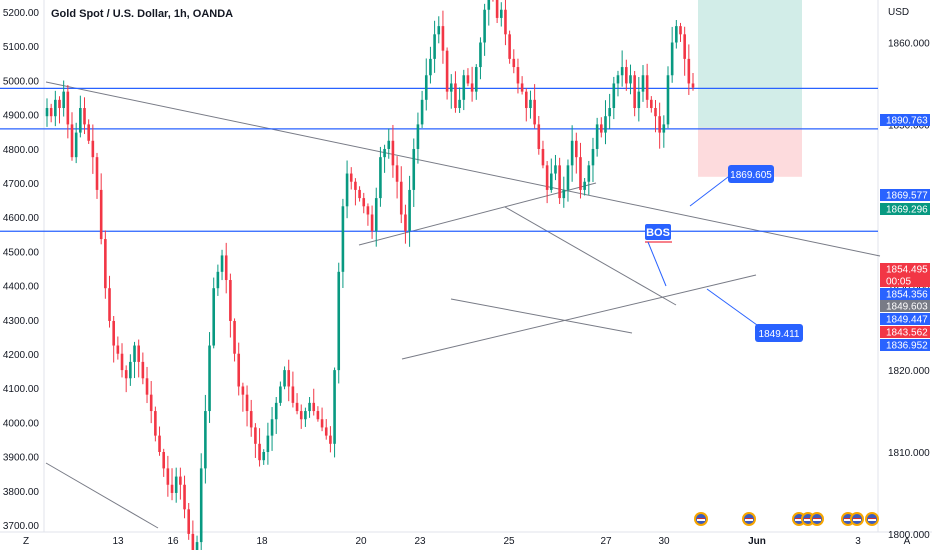 The image size is (932, 550). What do you see at coordinates (486, 541) in the screenshot?
I see `time-axis: 13 16 18 20 23 25 27 30 Jun 3` at bounding box center [486, 541].